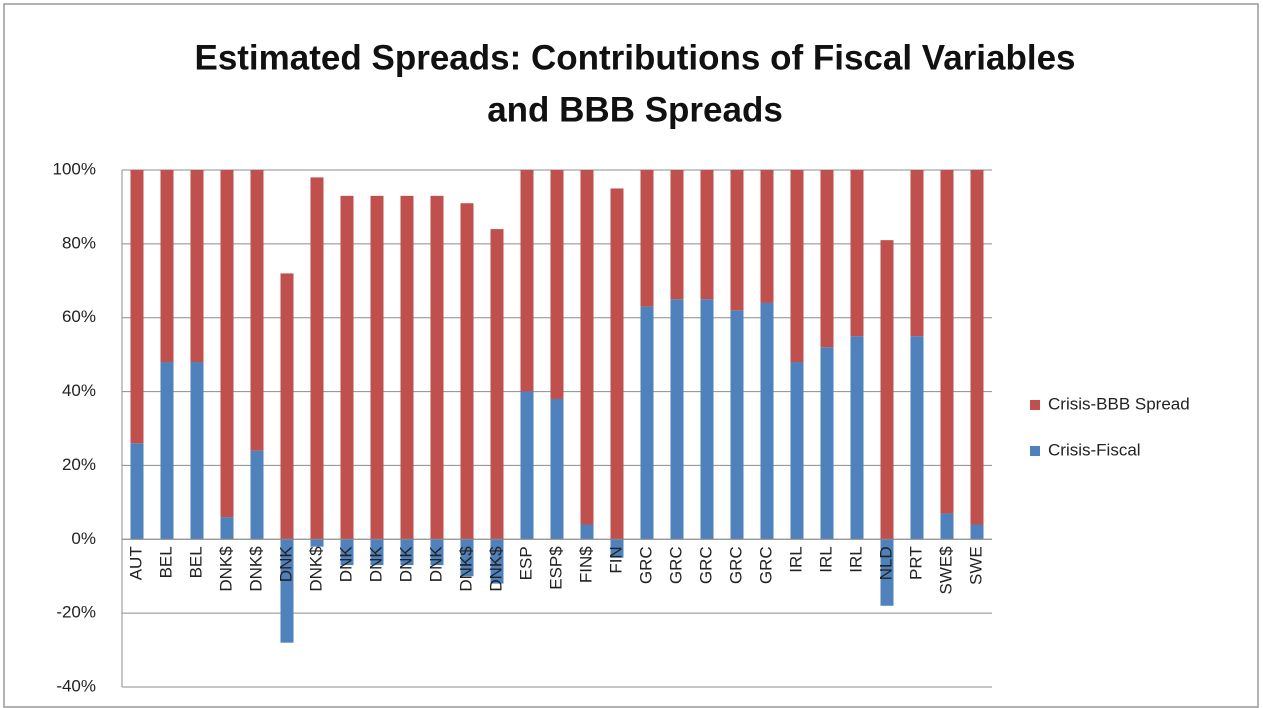  Describe the element at coordinates (79, 242) in the screenshot. I see `y-tick-label: 80%` at that location.